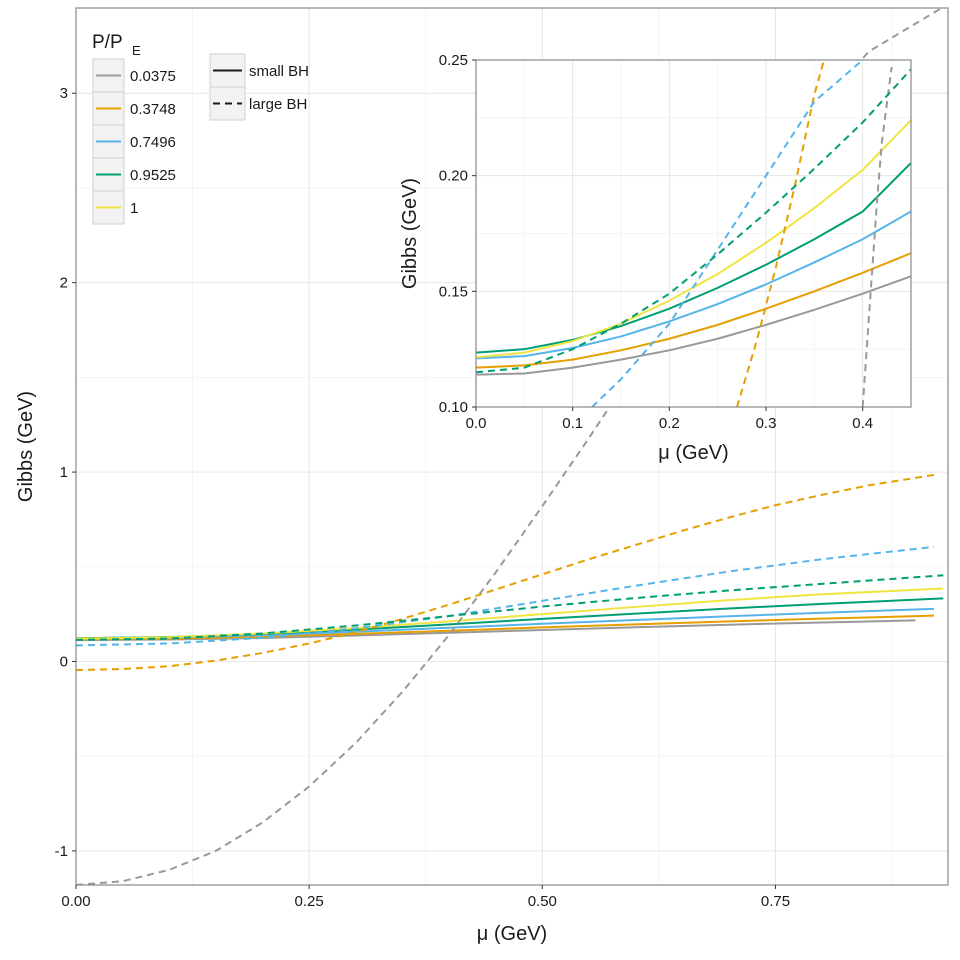  I want to click on inset-x-tick-label: 0.0, so click(476, 423).